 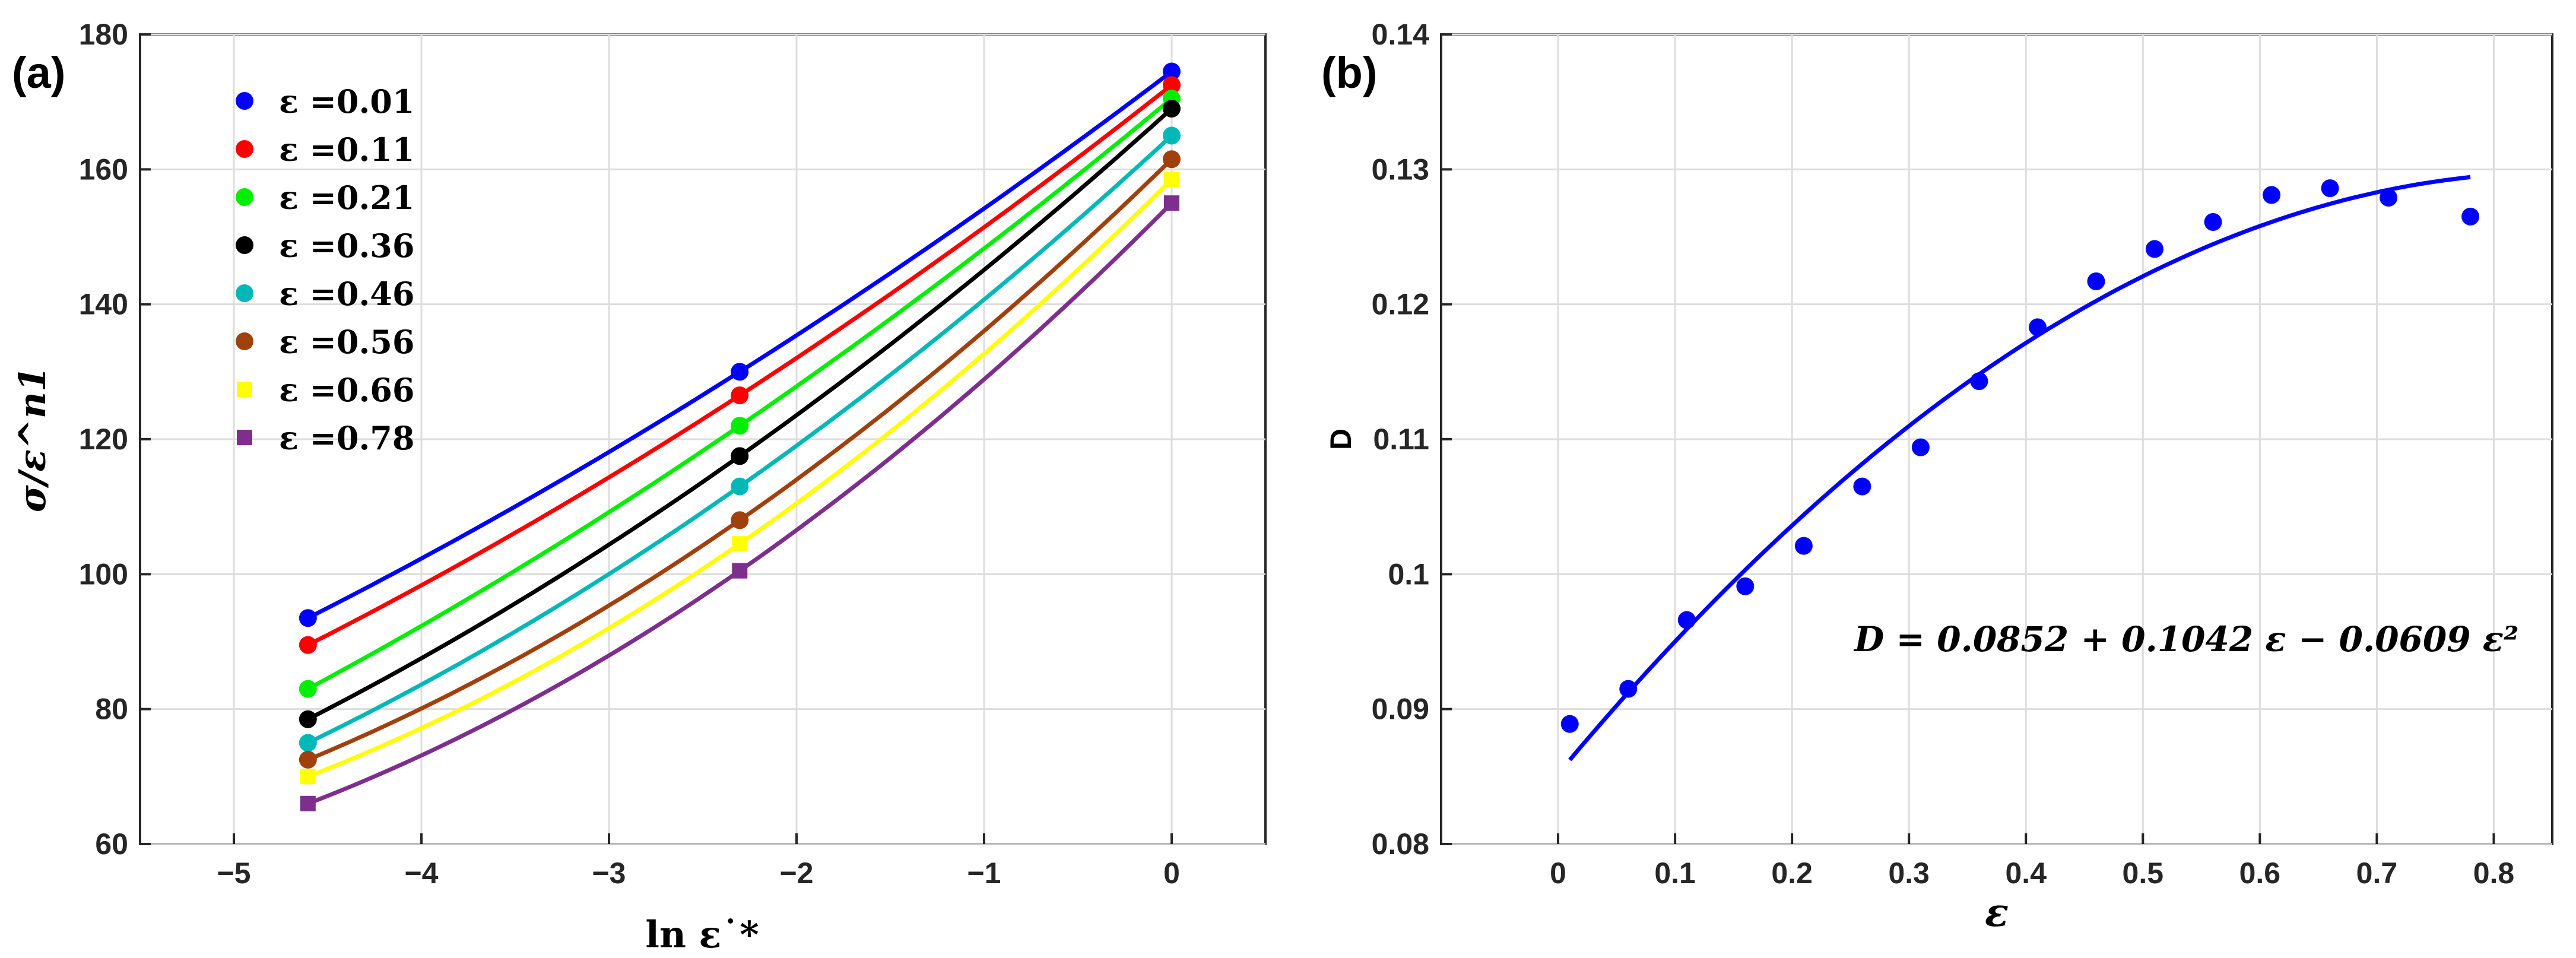 What do you see at coordinates (1340, 439) in the screenshot?
I see `panel-b-y-axis-label: D` at bounding box center [1340, 439].